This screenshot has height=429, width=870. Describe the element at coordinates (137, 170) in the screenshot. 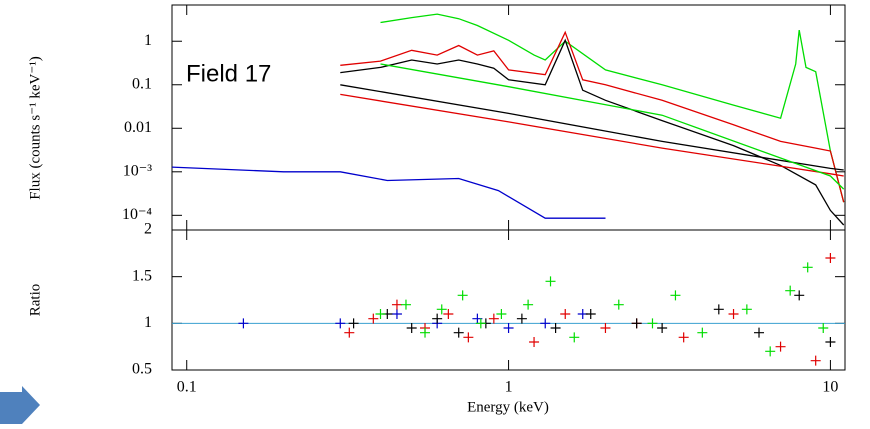

I see `y-tick-label: 10⁻³` at that location.